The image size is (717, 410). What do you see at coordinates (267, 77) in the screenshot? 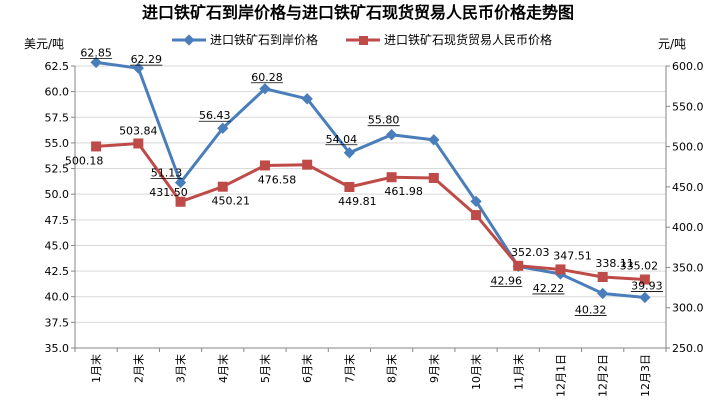
I see `series-1-label-4: 60.28` at bounding box center [267, 77].